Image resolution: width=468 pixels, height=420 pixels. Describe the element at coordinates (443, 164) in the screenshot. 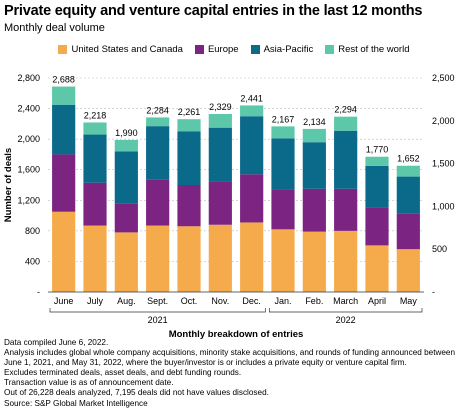

I see `y-tick-label-right: 1,500` at that location.